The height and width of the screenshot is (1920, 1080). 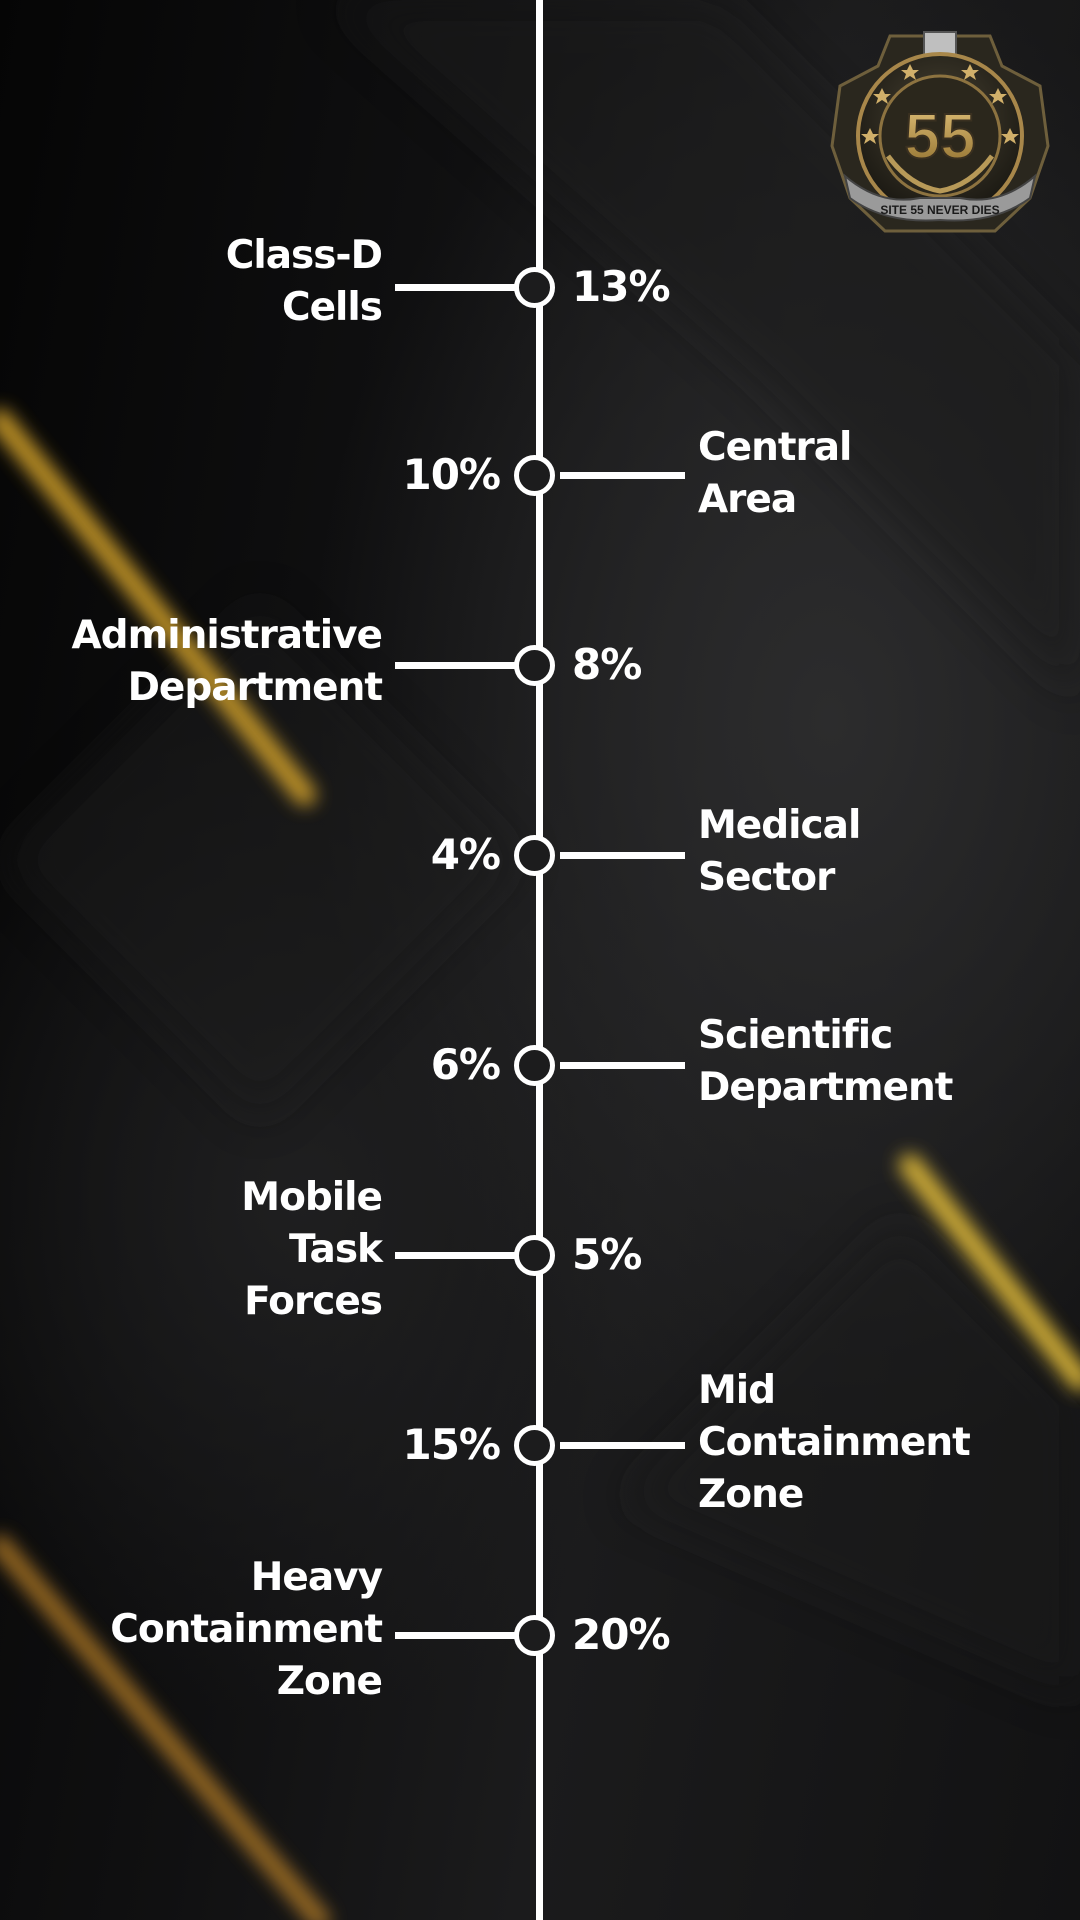 I want to click on percentage-value: 15%, so click(x=451, y=1444).